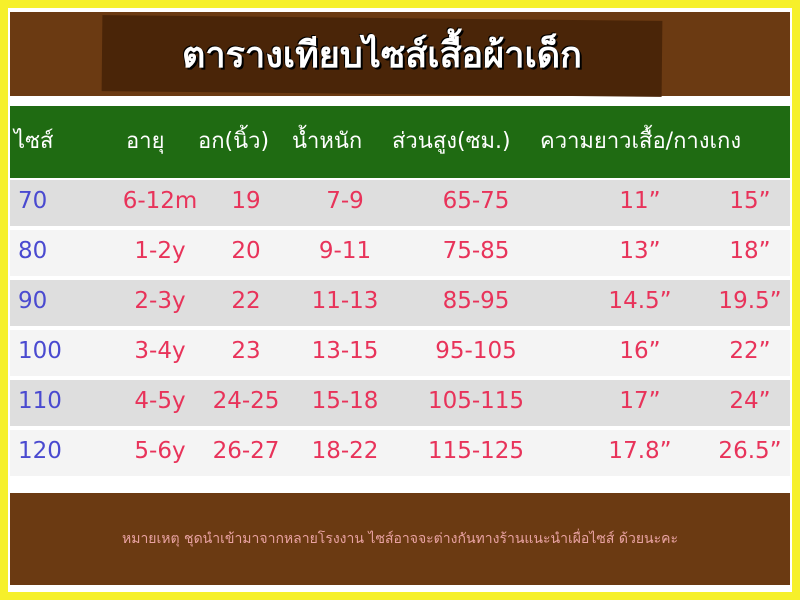 The width and height of the screenshot is (800, 600). Describe the element at coordinates (750, 251) in the screenshot. I see `table-cell: 18”` at that location.